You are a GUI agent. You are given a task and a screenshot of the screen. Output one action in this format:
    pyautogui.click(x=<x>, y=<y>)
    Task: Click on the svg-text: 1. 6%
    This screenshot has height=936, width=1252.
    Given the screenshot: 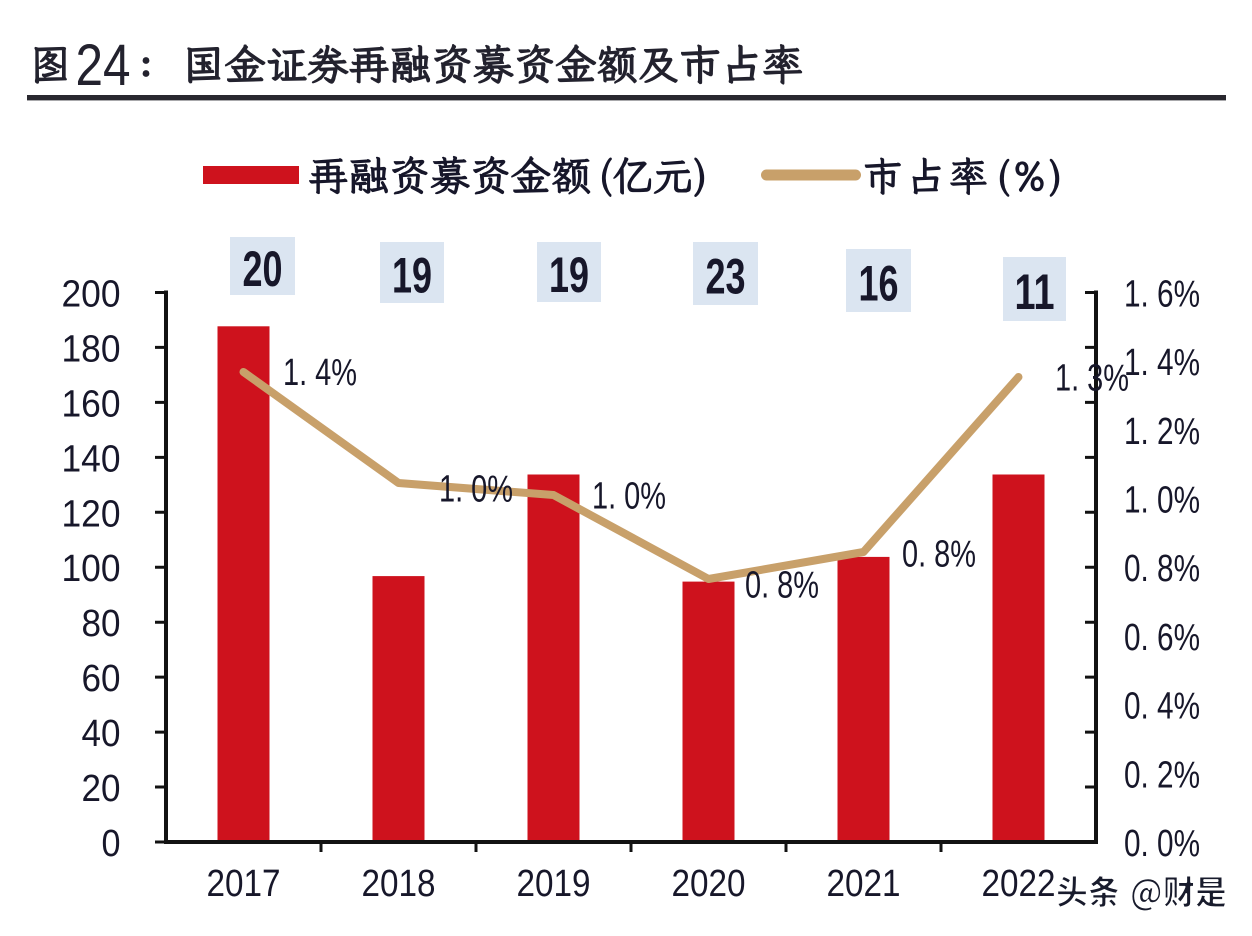 What is the action you would take?
    pyautogui.click(x=1162, y=295)
    